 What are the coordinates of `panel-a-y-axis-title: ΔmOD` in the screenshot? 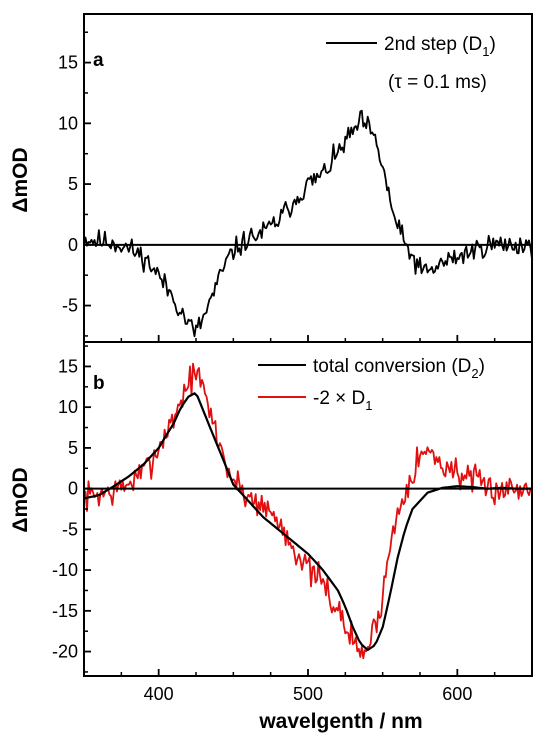 It's located at (20, 179).